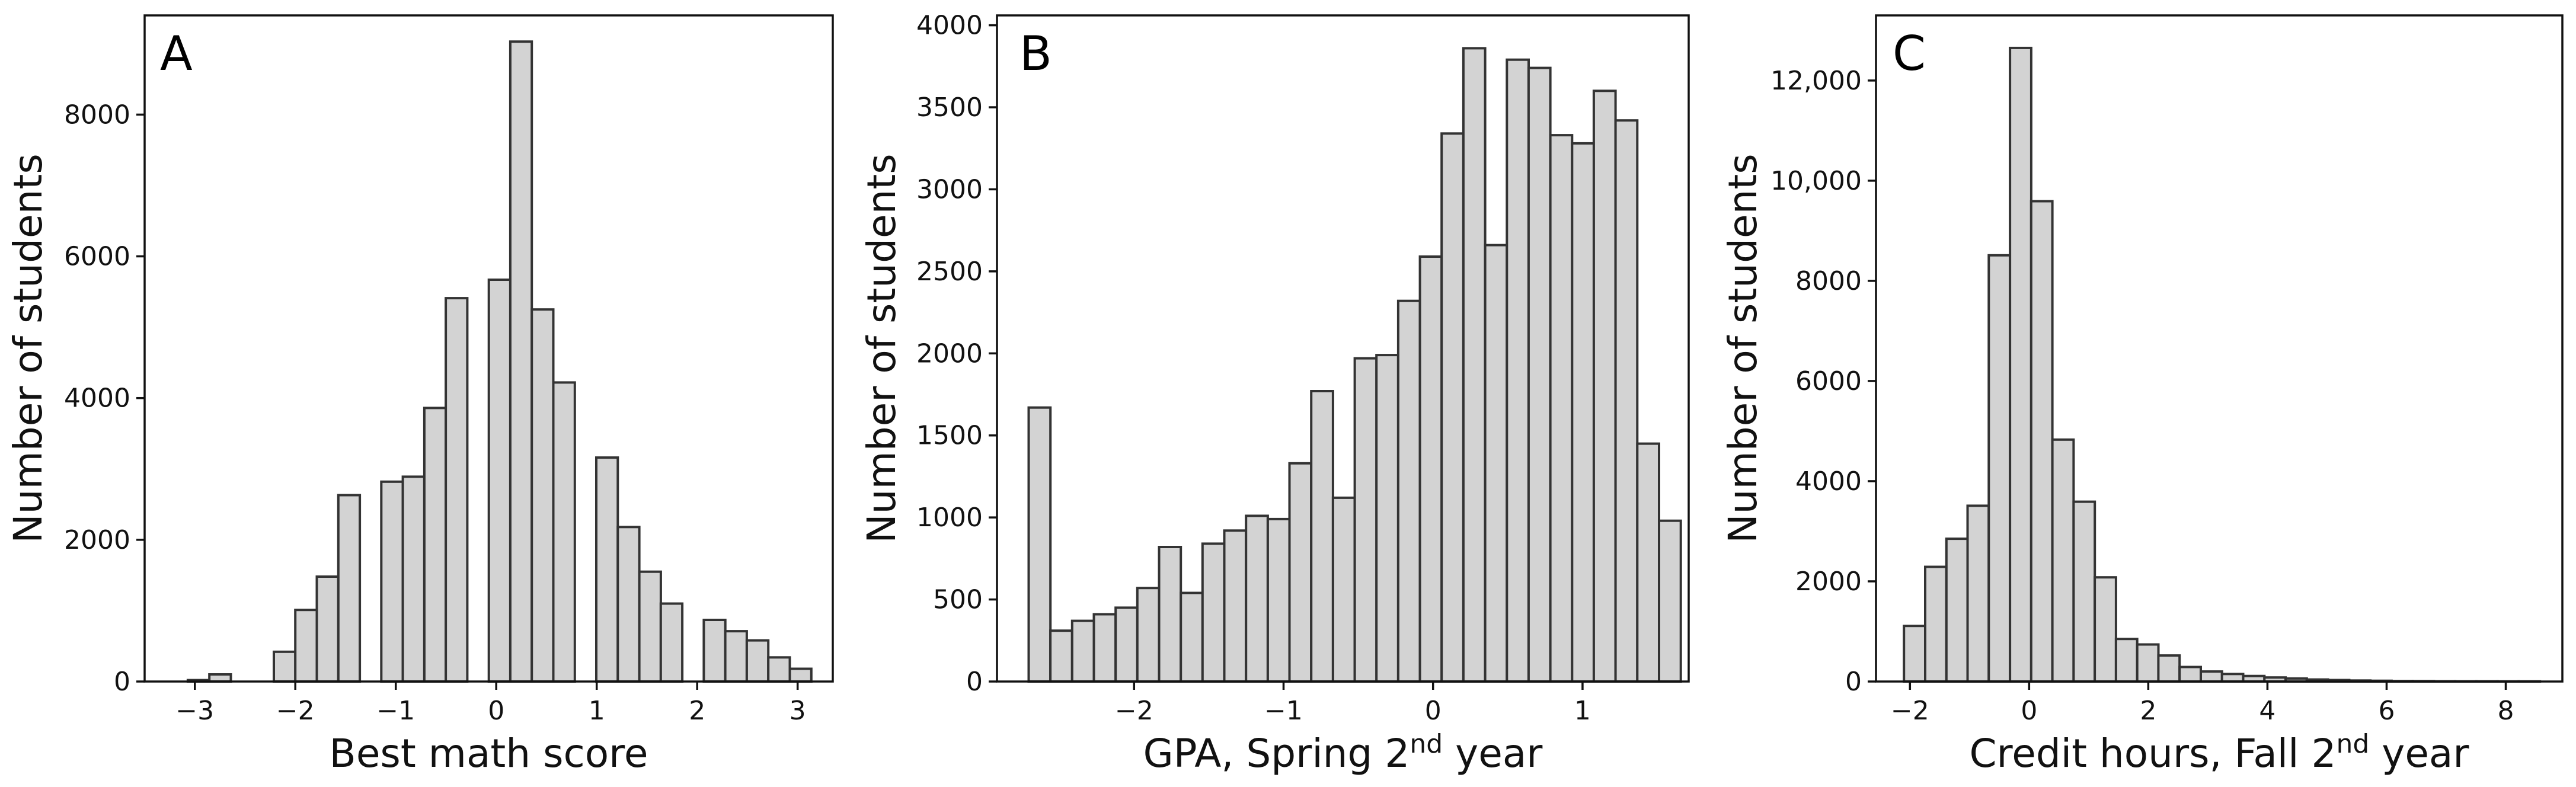  Describe the element at coordinates (1035, 53) in the screenshot. I see `panel-letter: B` at that location.